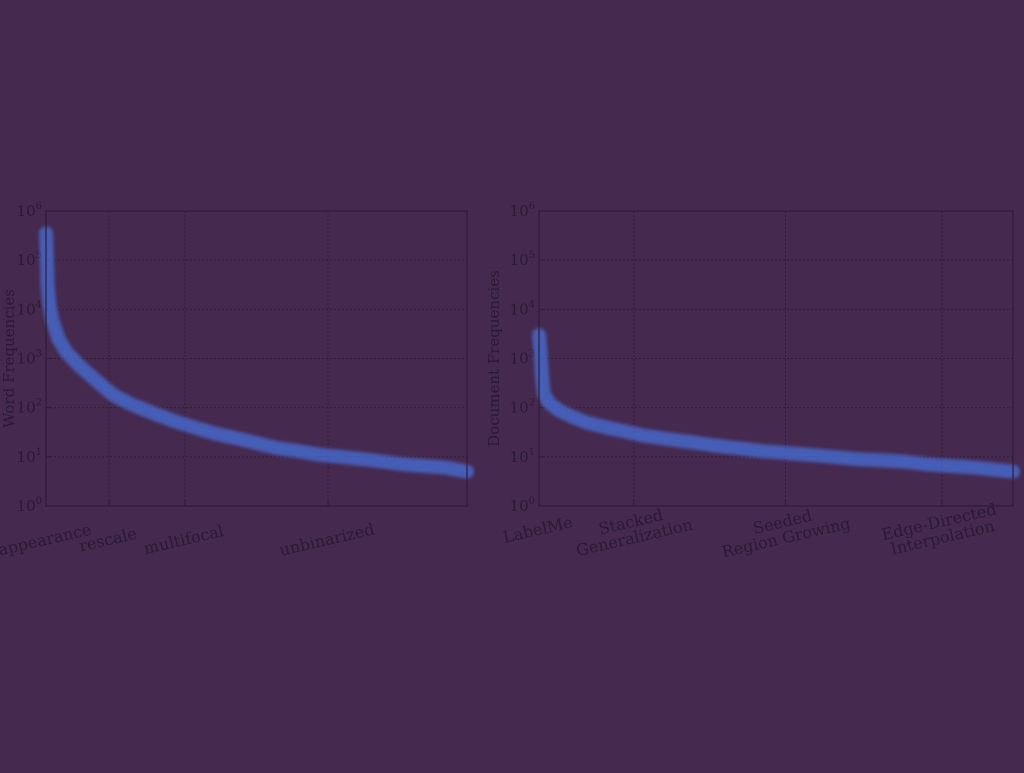  What do you see at coordinates (9, 358) in the screenshot?
I see `y-axis-label: Word Frequencies` at bounding box center [9, 358].